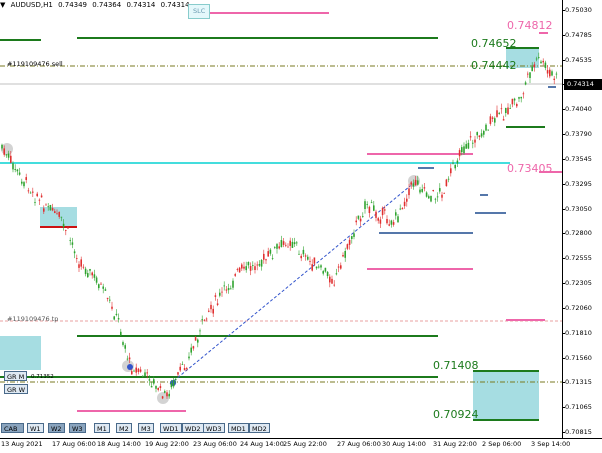 The height and width of the screenshot is (453, 602). Describe the element at coordinates (35, 428) in the screenshot. I see `timeframe-button-w1: W1` at that location.